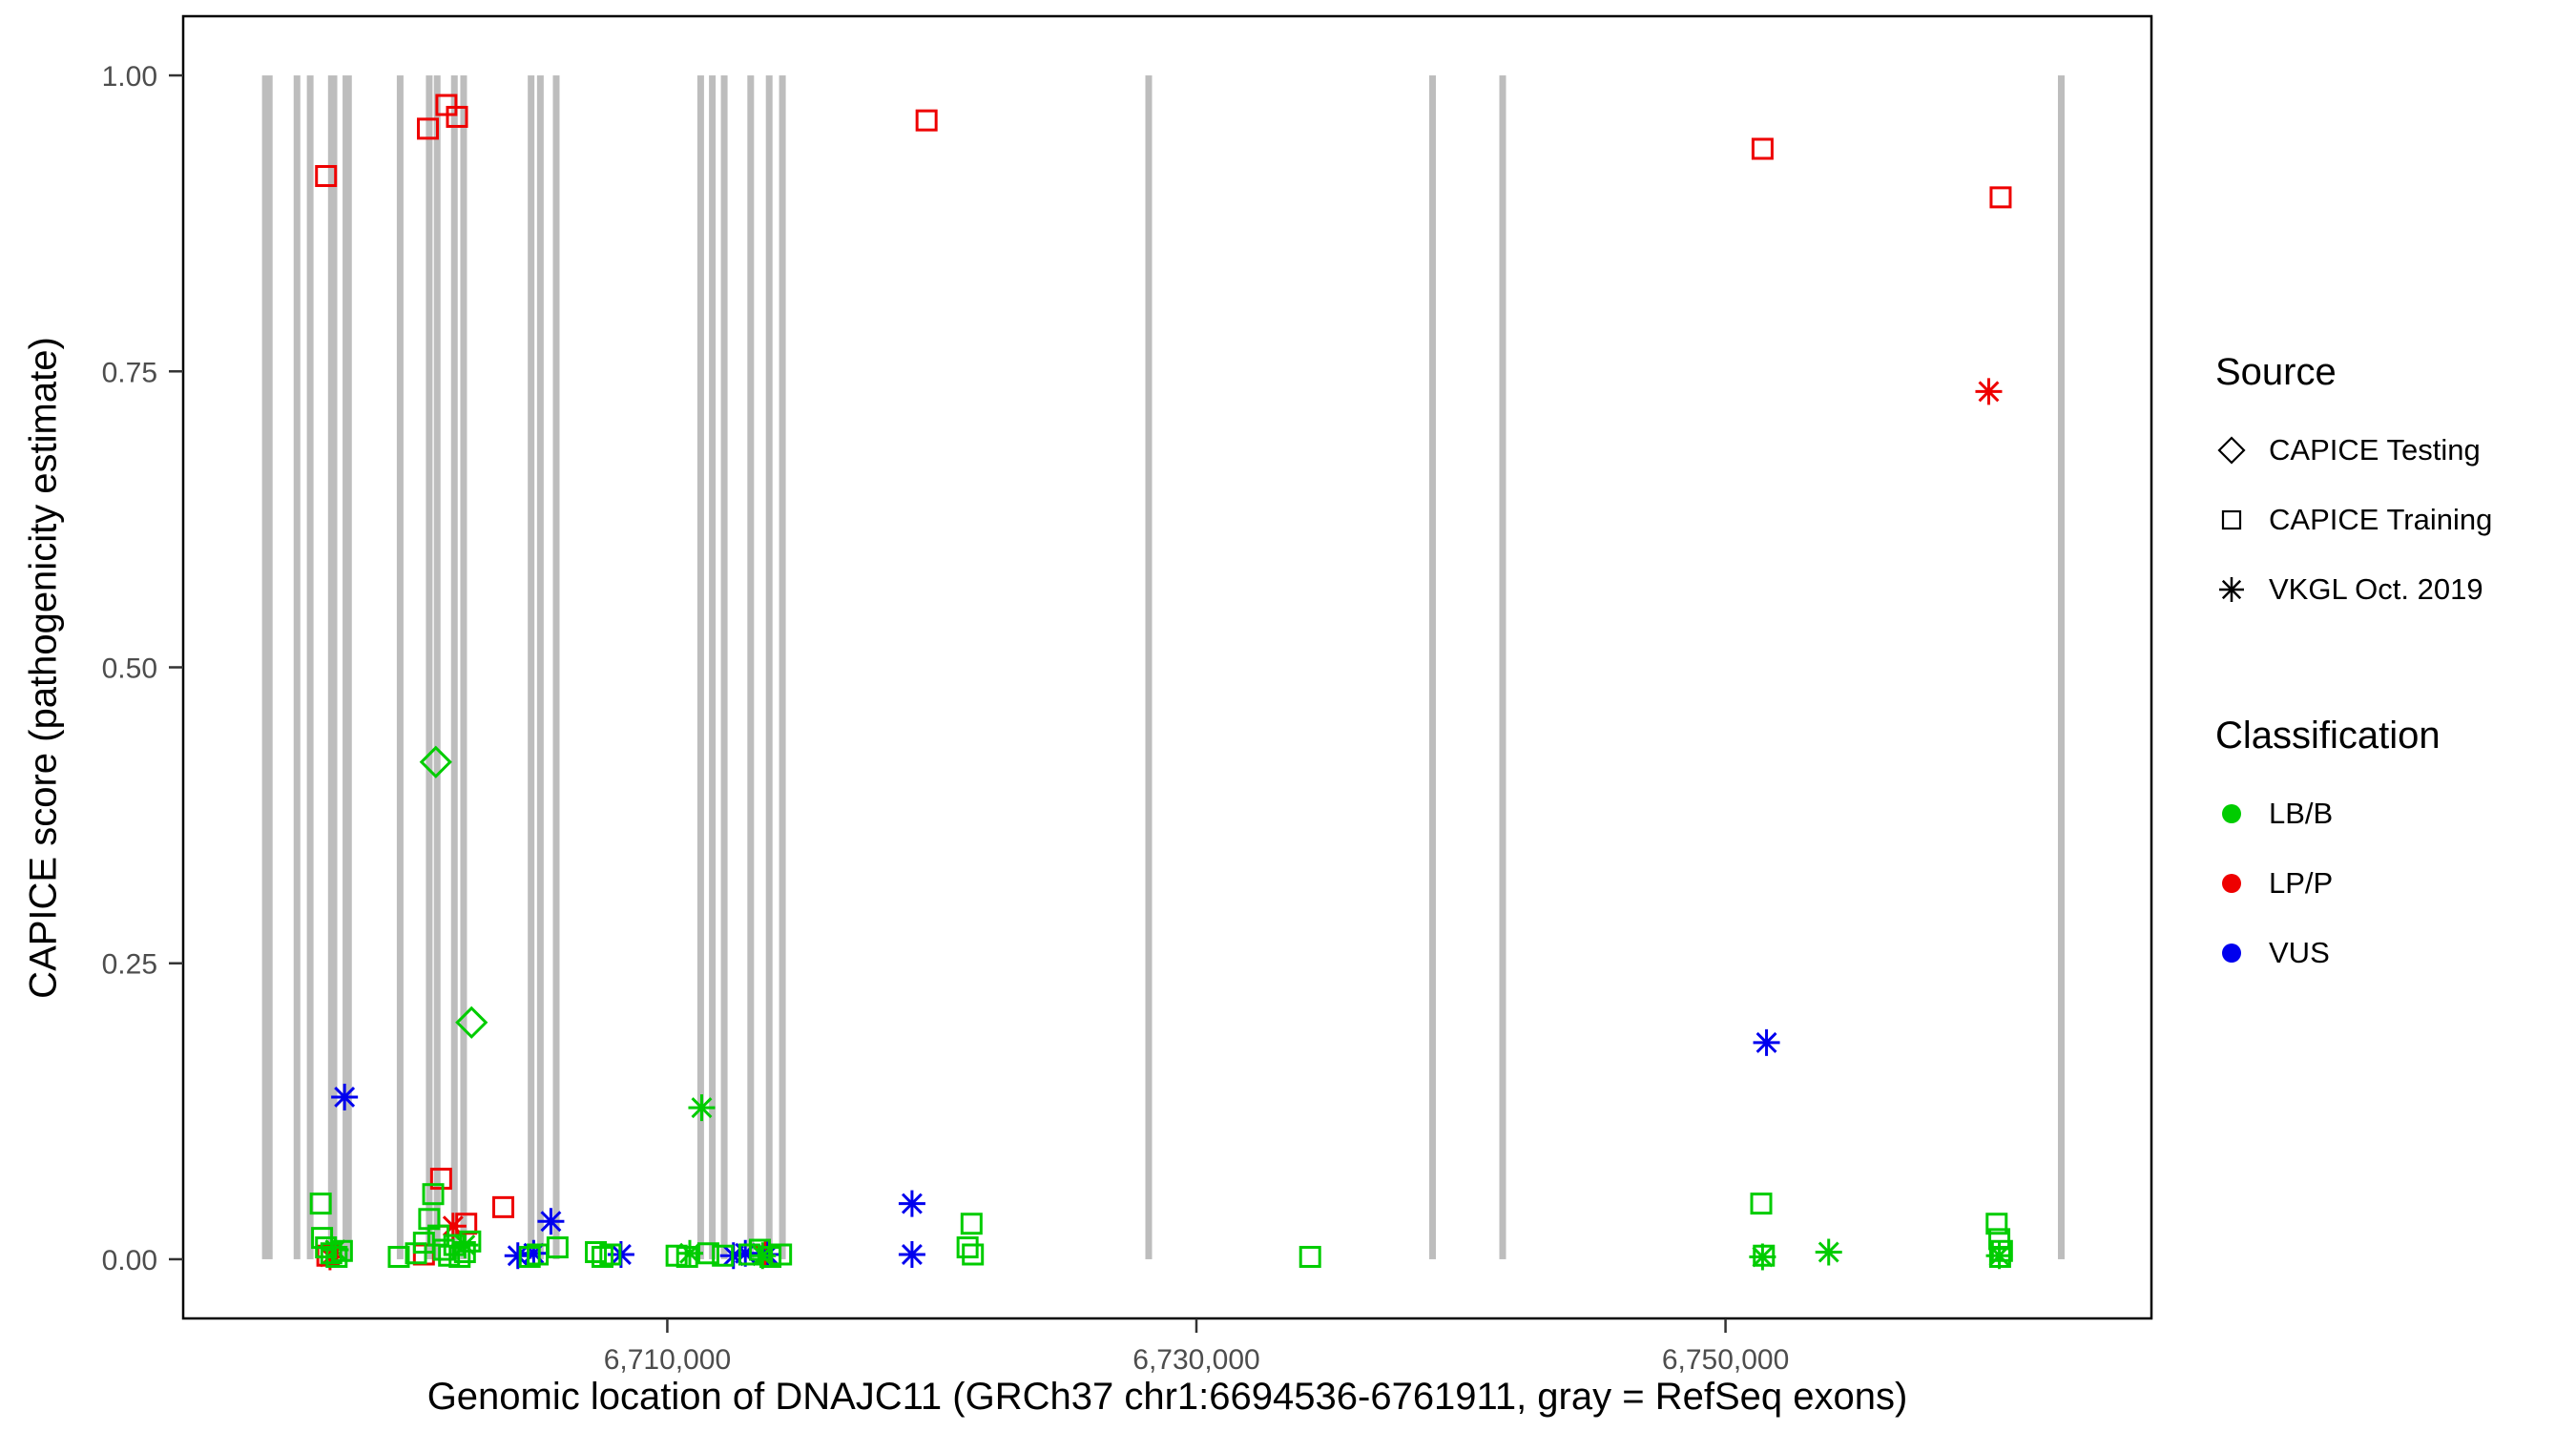  I want to click on legend-item-label: VKGL Oct. 2019, so click(2376, 588).